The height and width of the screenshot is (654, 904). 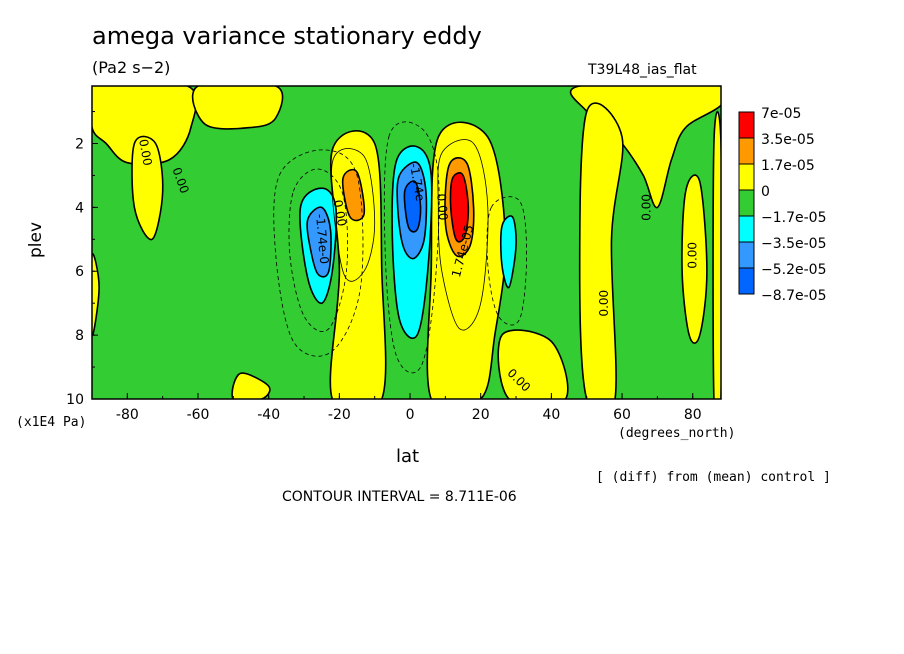 What do you see at coordinates (410, 415) in the screenshot?
I see `x-tick-label: 0` at bounding box center [410, 415].